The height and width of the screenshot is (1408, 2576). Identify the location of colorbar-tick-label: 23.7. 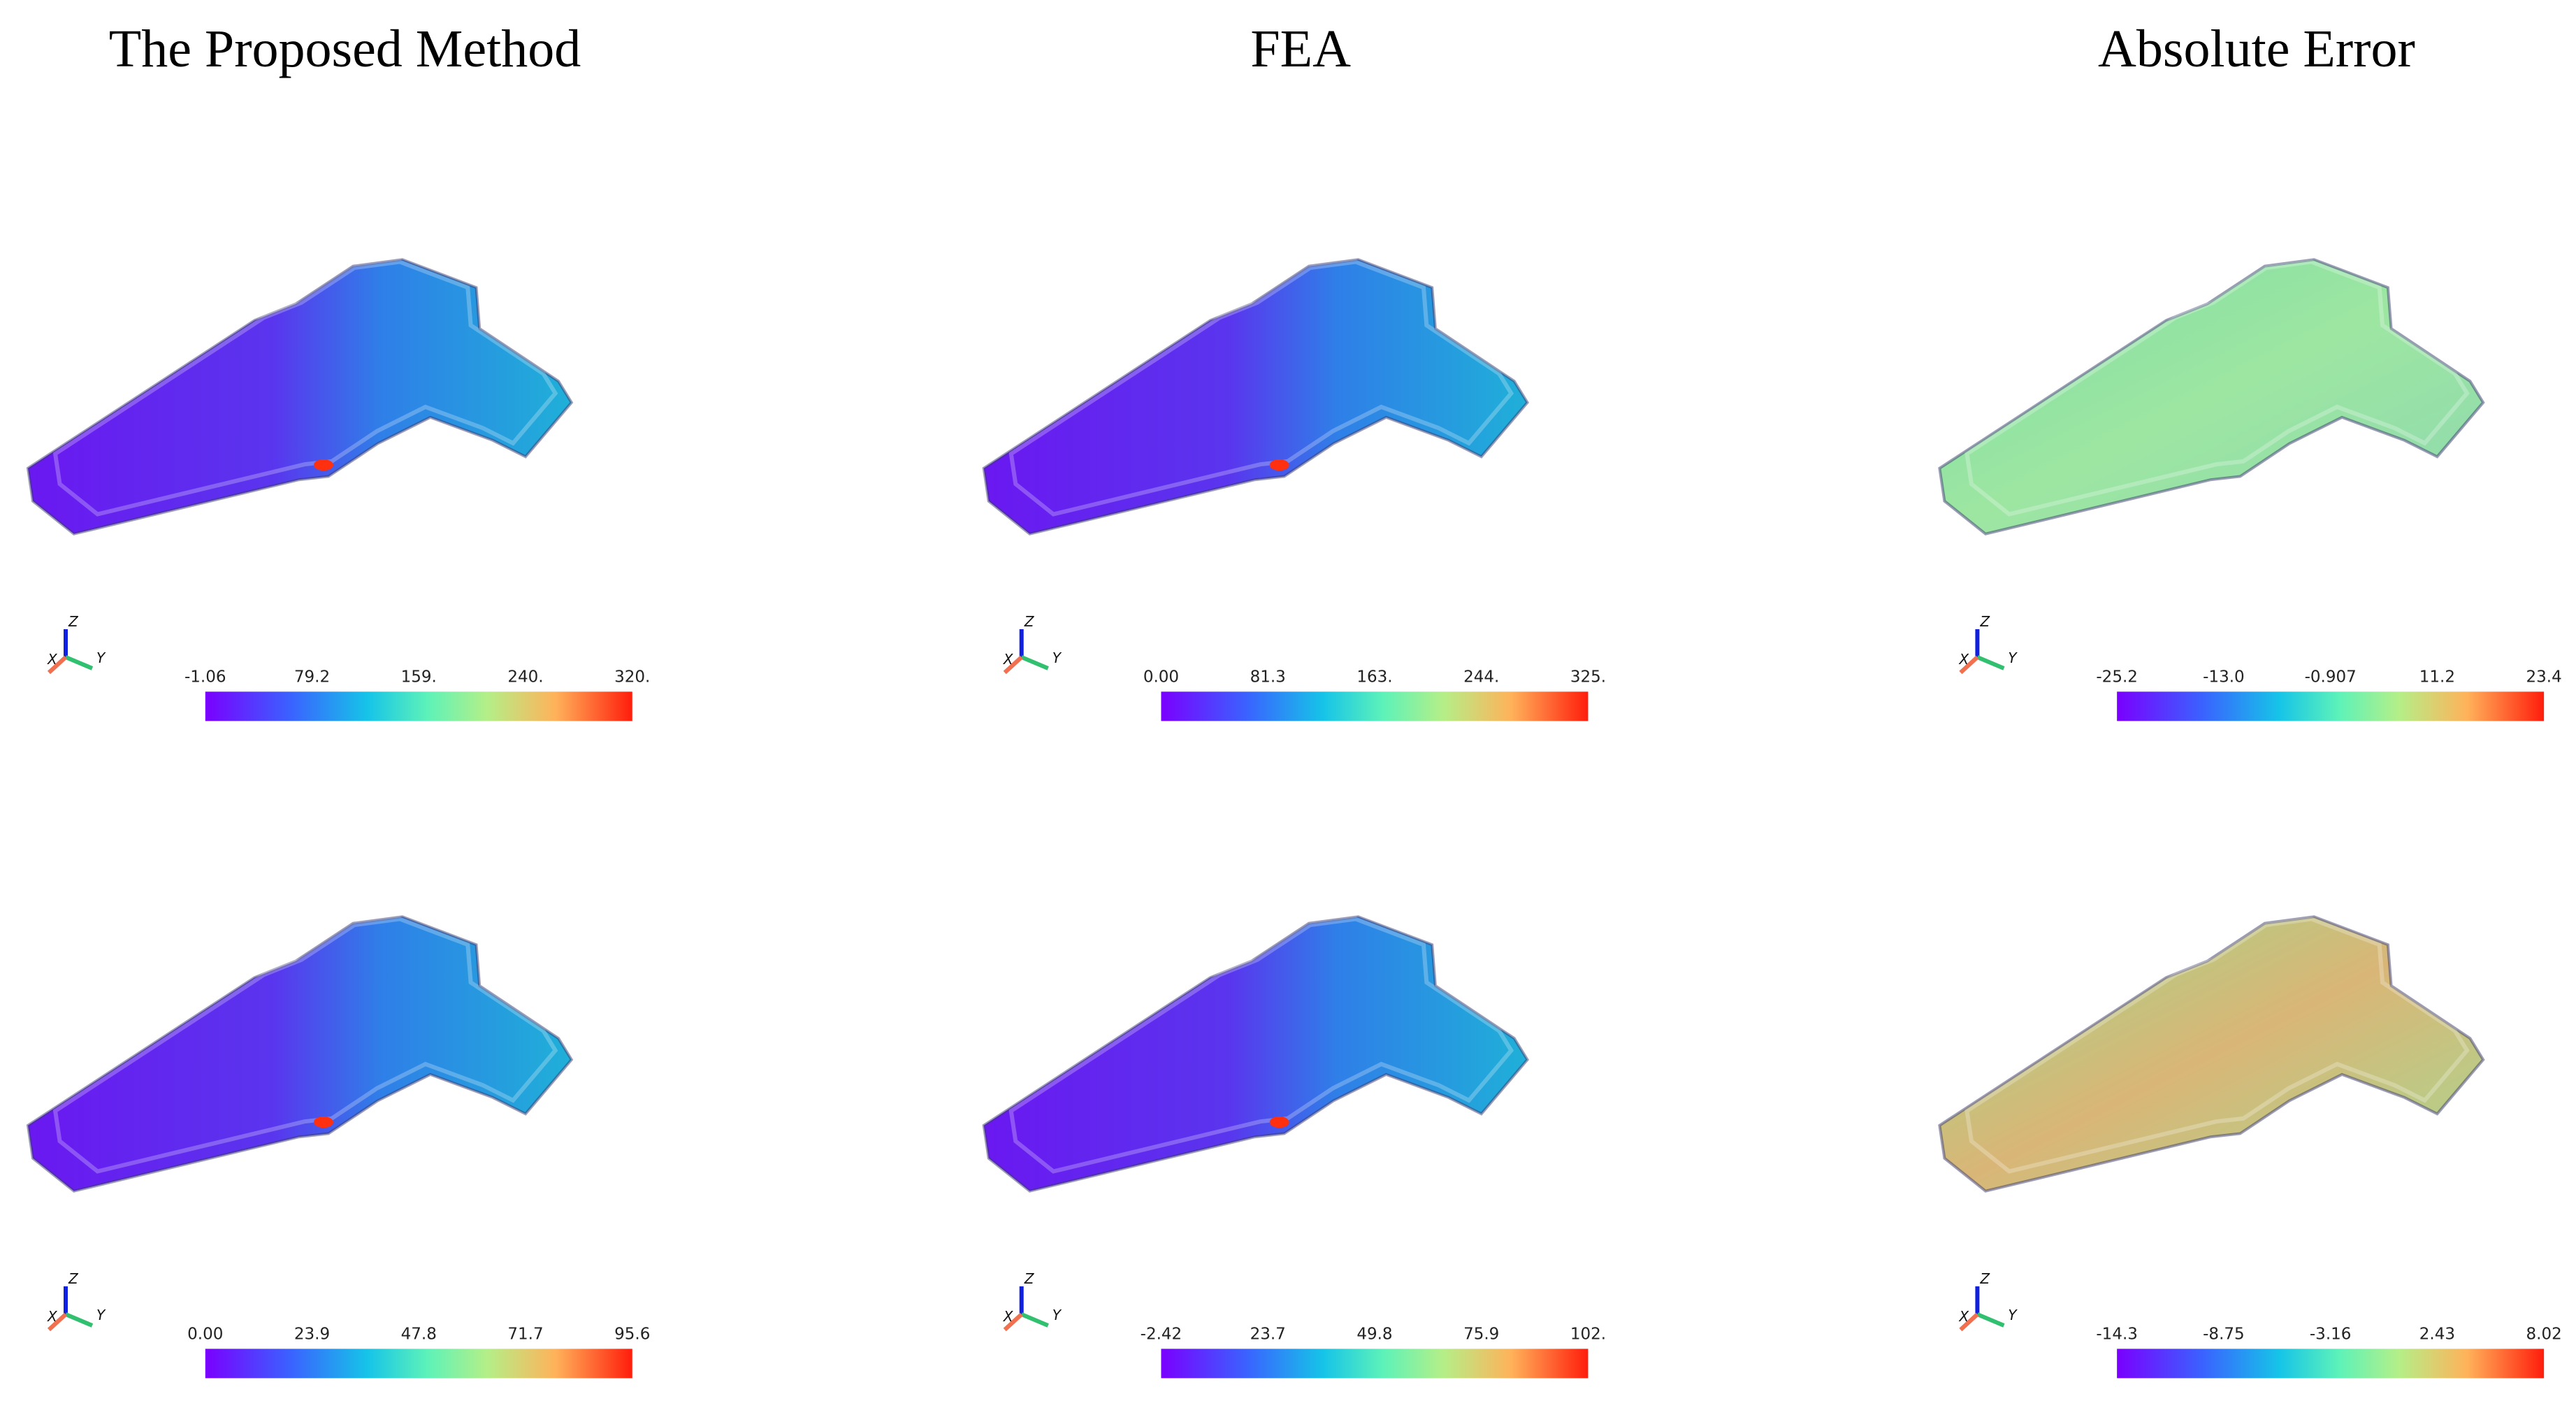
(1268, 1334).